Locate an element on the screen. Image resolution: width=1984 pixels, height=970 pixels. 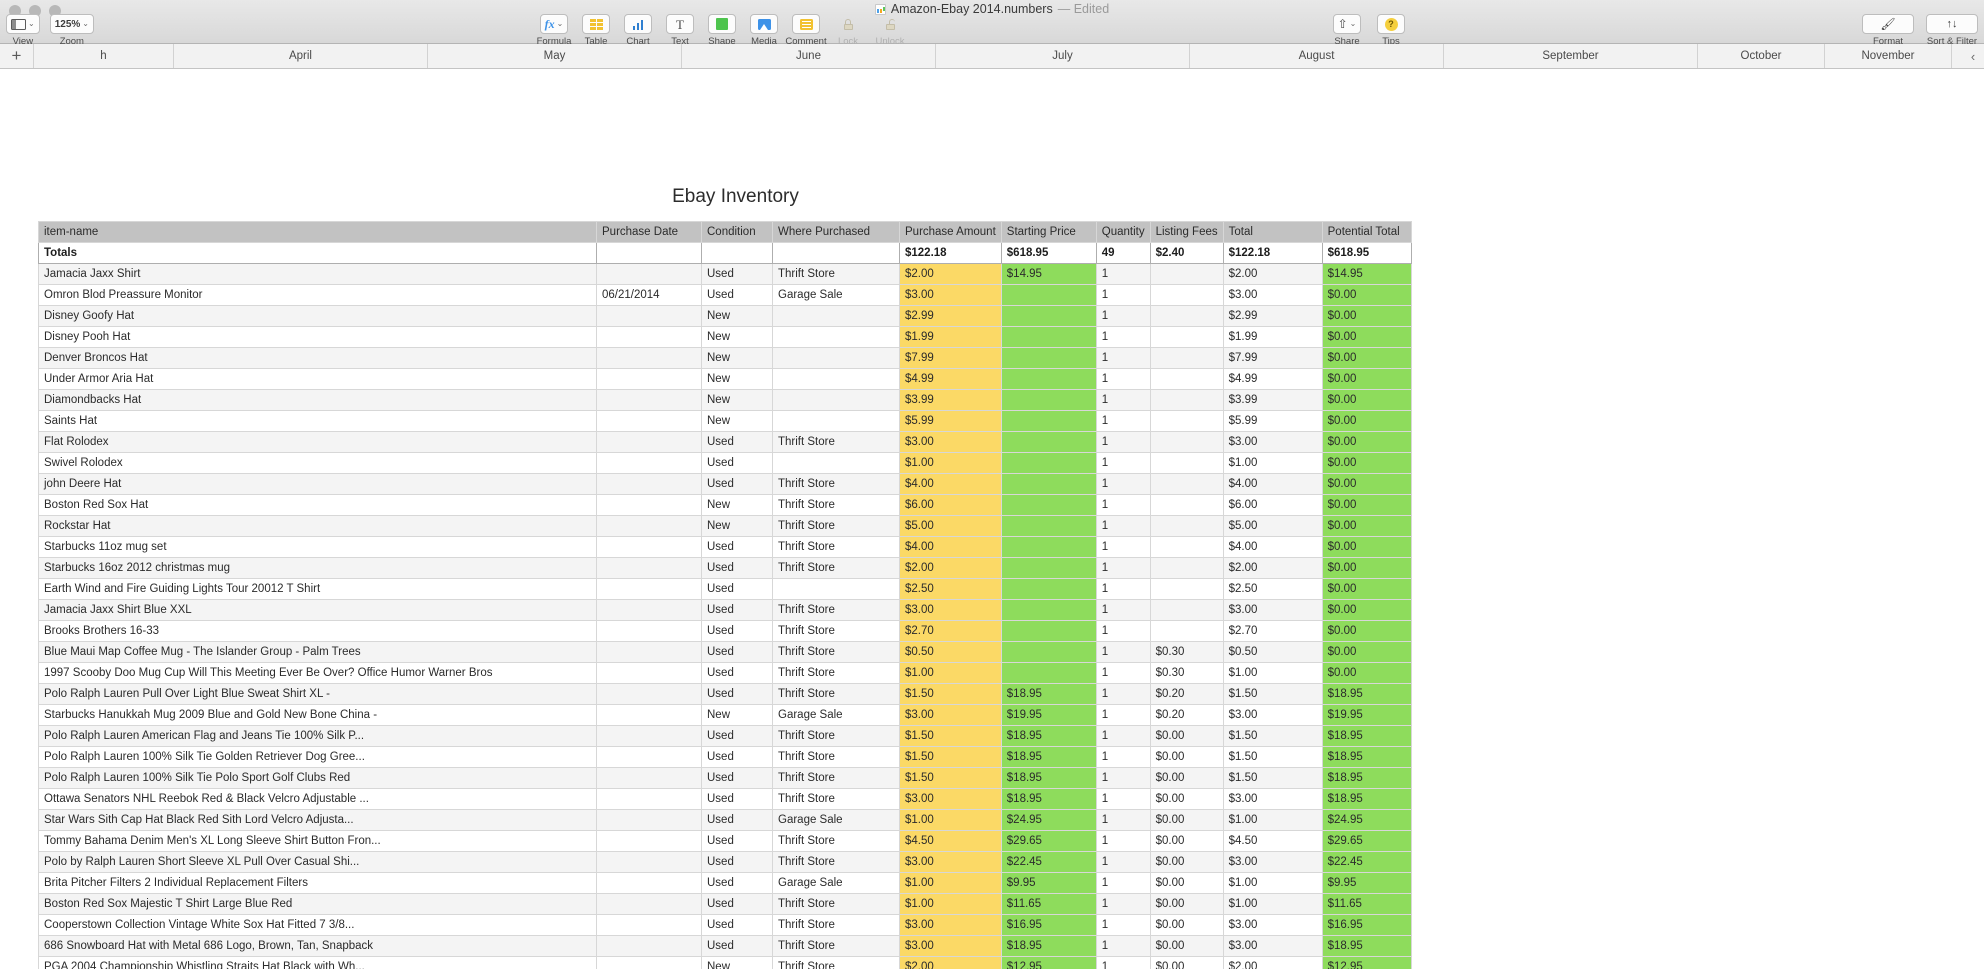
sheet-tab-september: September is located at coordinates (1571, 56).